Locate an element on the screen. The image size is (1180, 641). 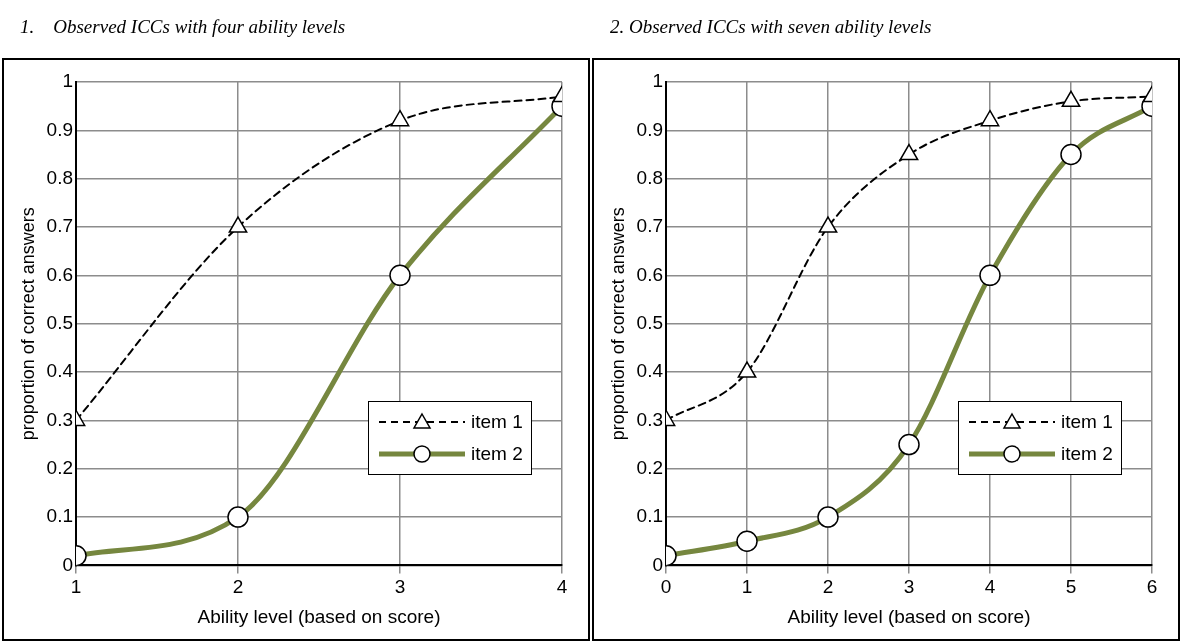
chart-title: 2. Observed ICCs with seven ability levels is located at coordinates (771, 27).